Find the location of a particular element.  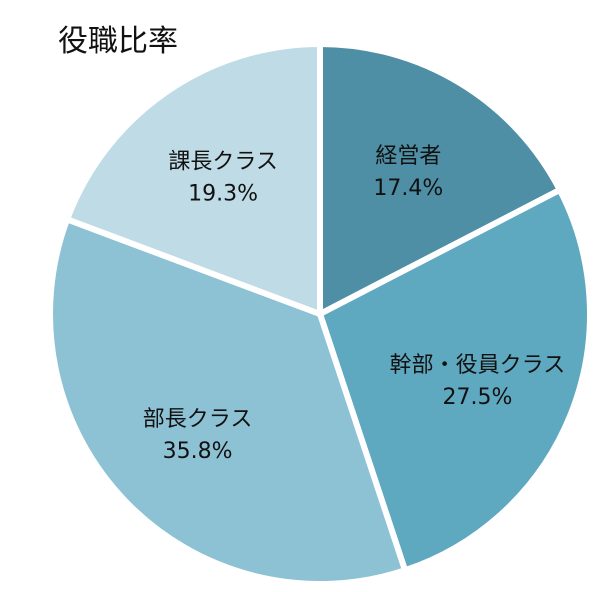

slice-percent-3: 35.8% is located at coordinates (198, 451).